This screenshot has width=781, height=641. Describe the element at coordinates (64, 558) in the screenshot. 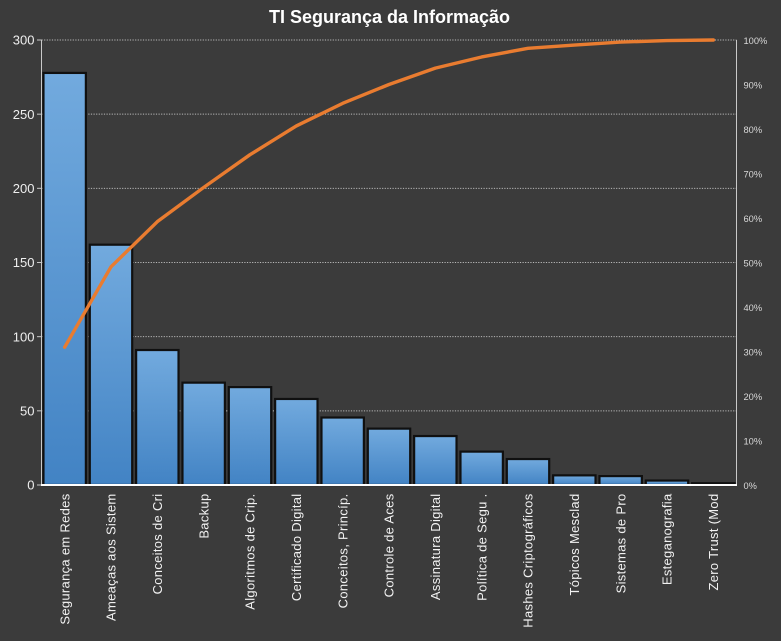

I see `svg-text: Segurança em Redes` at that location.